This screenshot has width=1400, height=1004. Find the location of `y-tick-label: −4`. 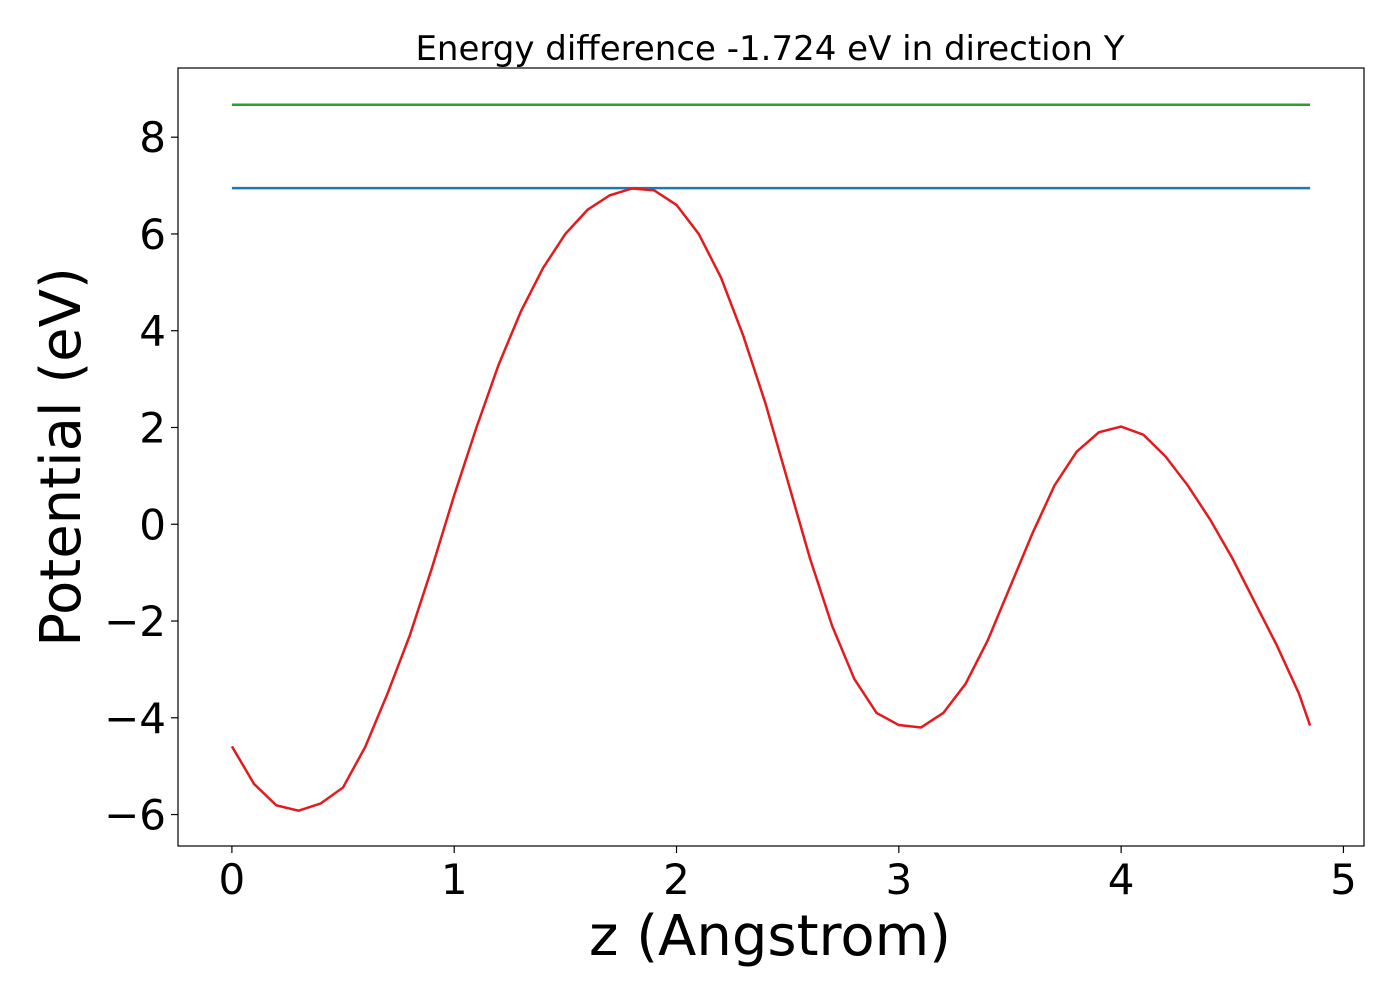

y-tick-label: −4 is located at coordinates (135, 718).